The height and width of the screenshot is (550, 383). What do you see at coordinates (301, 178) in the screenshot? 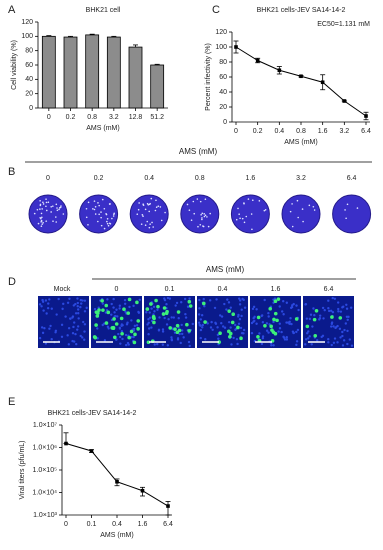
I see `concentration-label: 3.2` at bounding box center [301, 178].